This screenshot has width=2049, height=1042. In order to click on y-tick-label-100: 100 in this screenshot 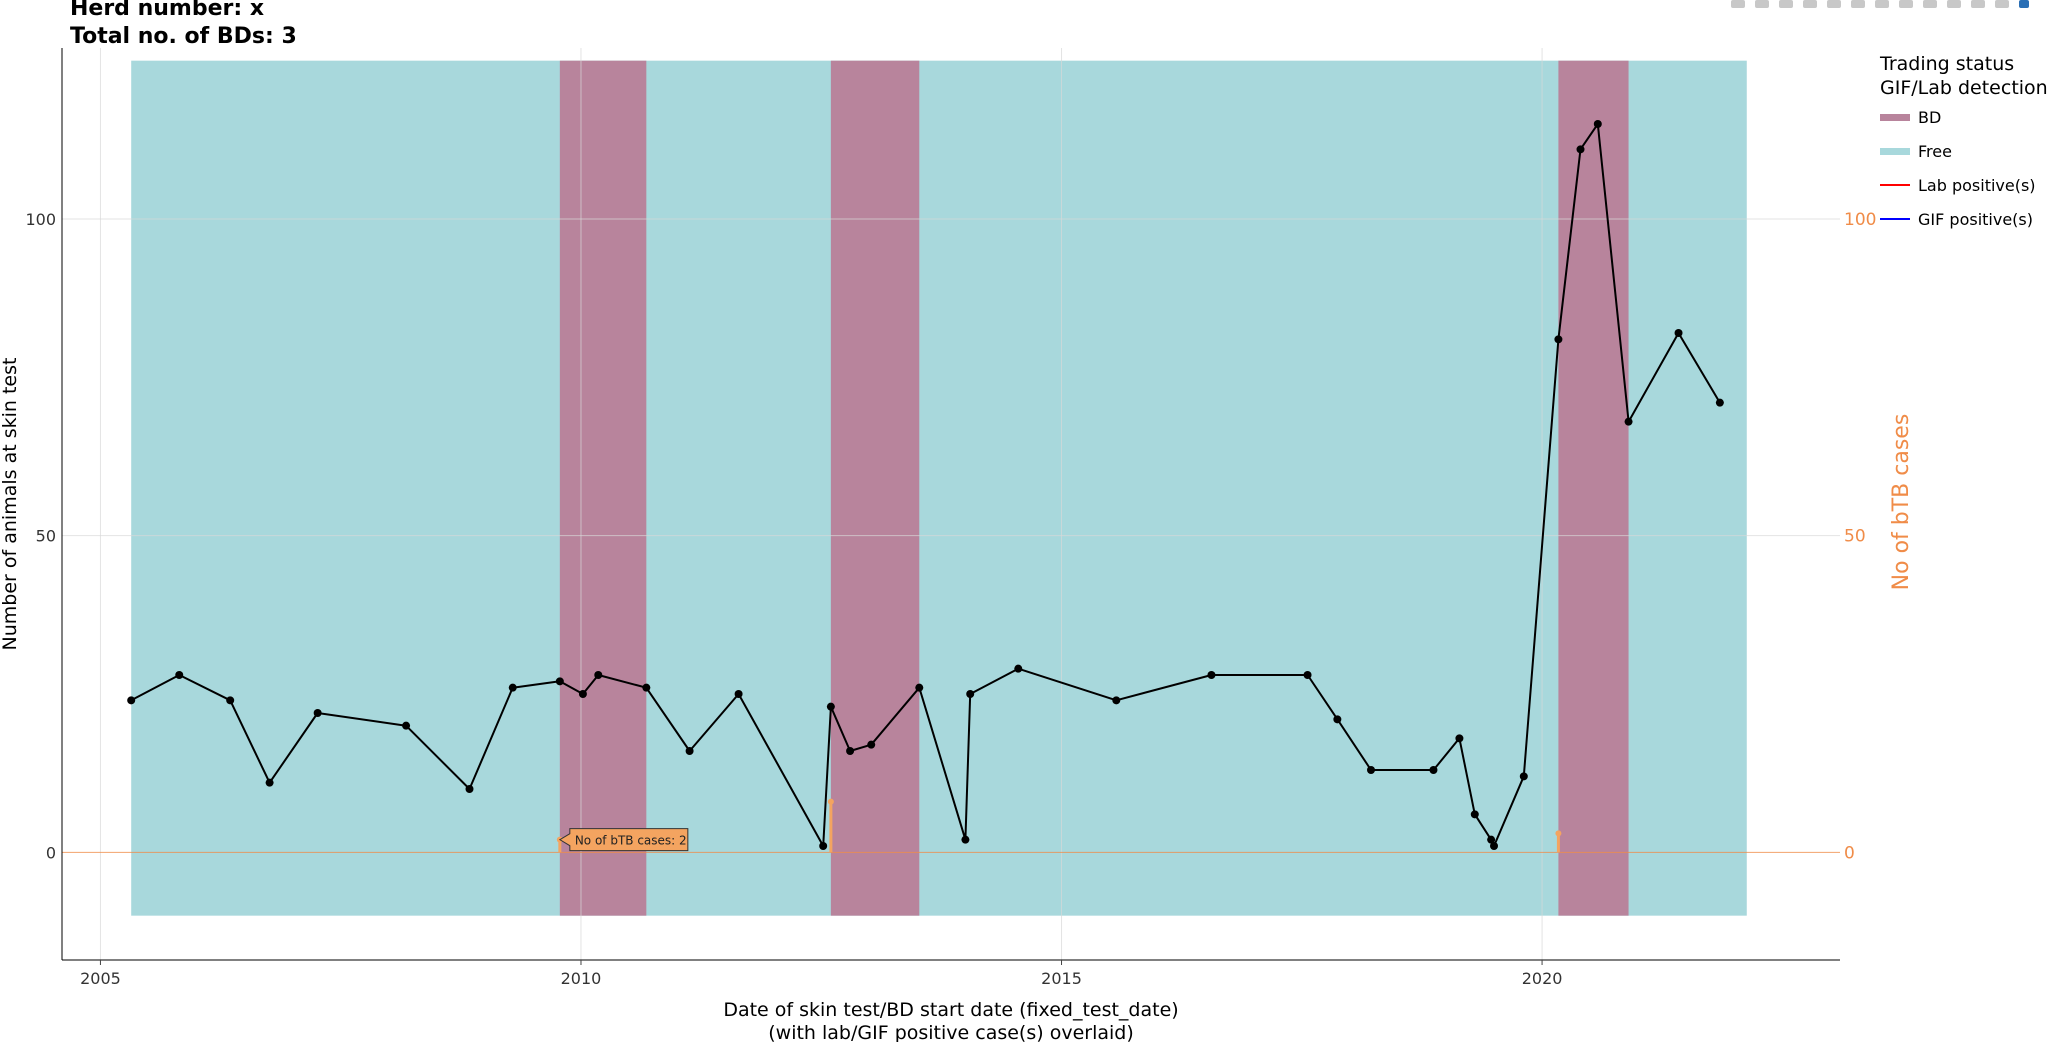, I will do `click(40, 219)`.